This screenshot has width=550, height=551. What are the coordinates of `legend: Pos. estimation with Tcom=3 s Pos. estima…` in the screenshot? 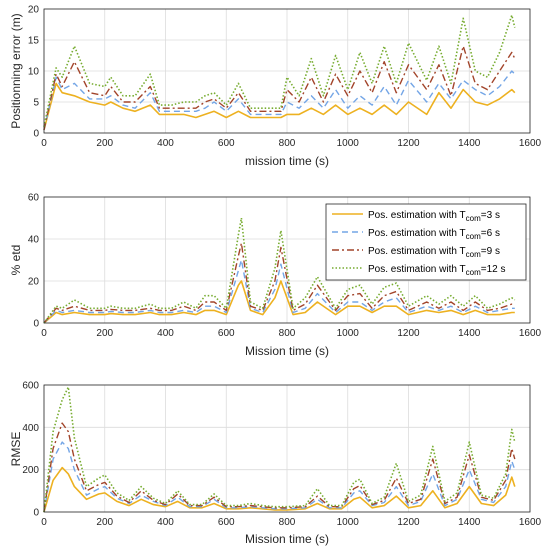 It's located at (426, 242).